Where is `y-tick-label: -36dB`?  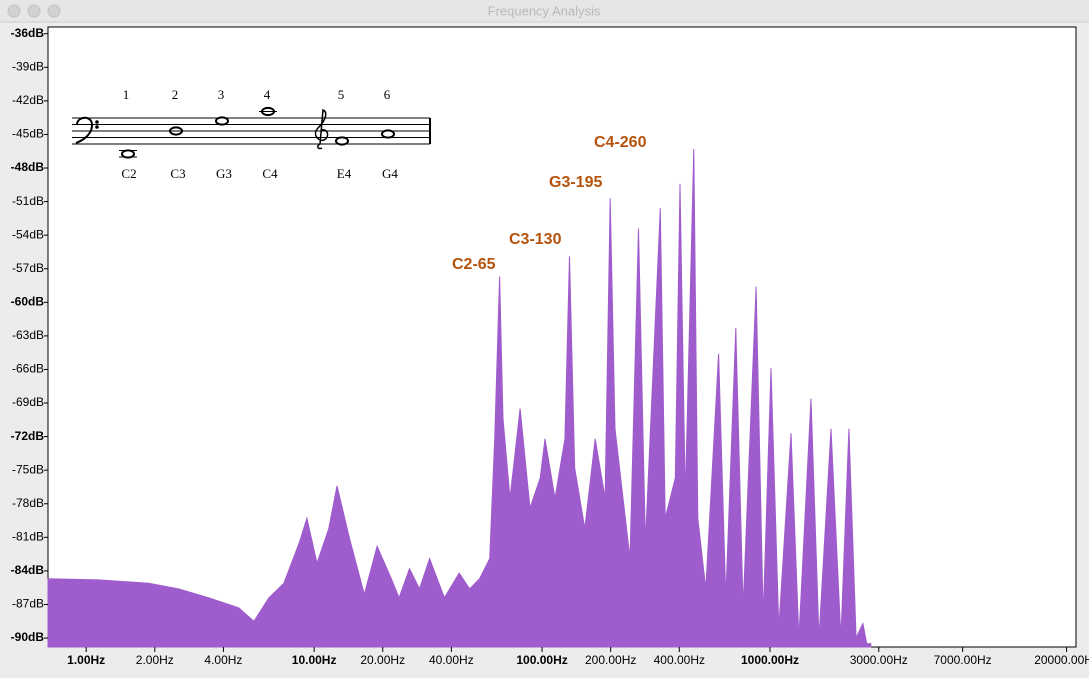 y-tick-label: -36dB is located at coordinates (28, 33).